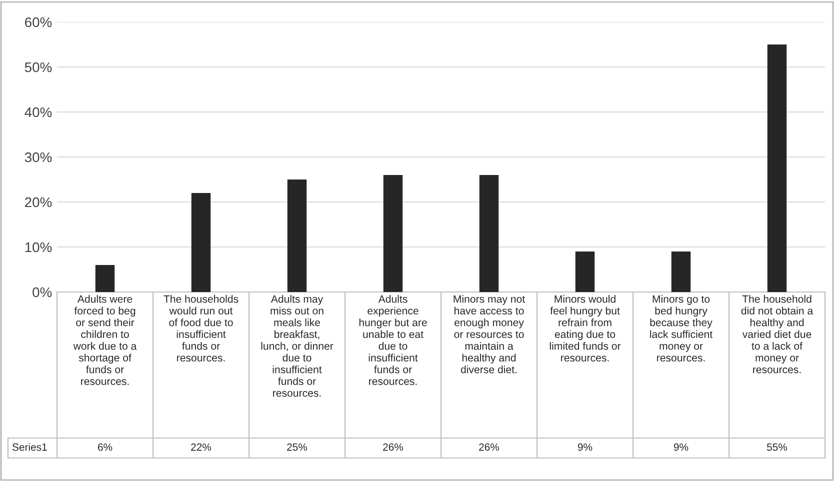 The image size is (835, 481). Describe the element at coordinates (681, 328) in the screenshot. I see `x-tick-label: Minors go to bed hungry because they lack sufficient money or resources.` at that location.